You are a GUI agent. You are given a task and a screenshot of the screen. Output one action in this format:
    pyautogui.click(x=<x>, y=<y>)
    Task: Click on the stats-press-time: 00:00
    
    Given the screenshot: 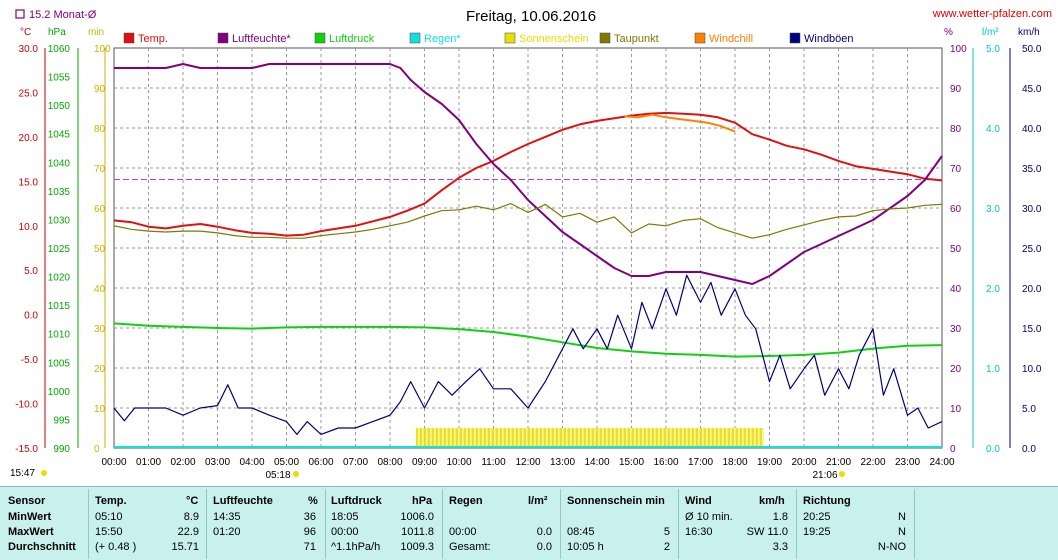 What is the action you would take?
    pyautogui.click(x=345, y=532)
    